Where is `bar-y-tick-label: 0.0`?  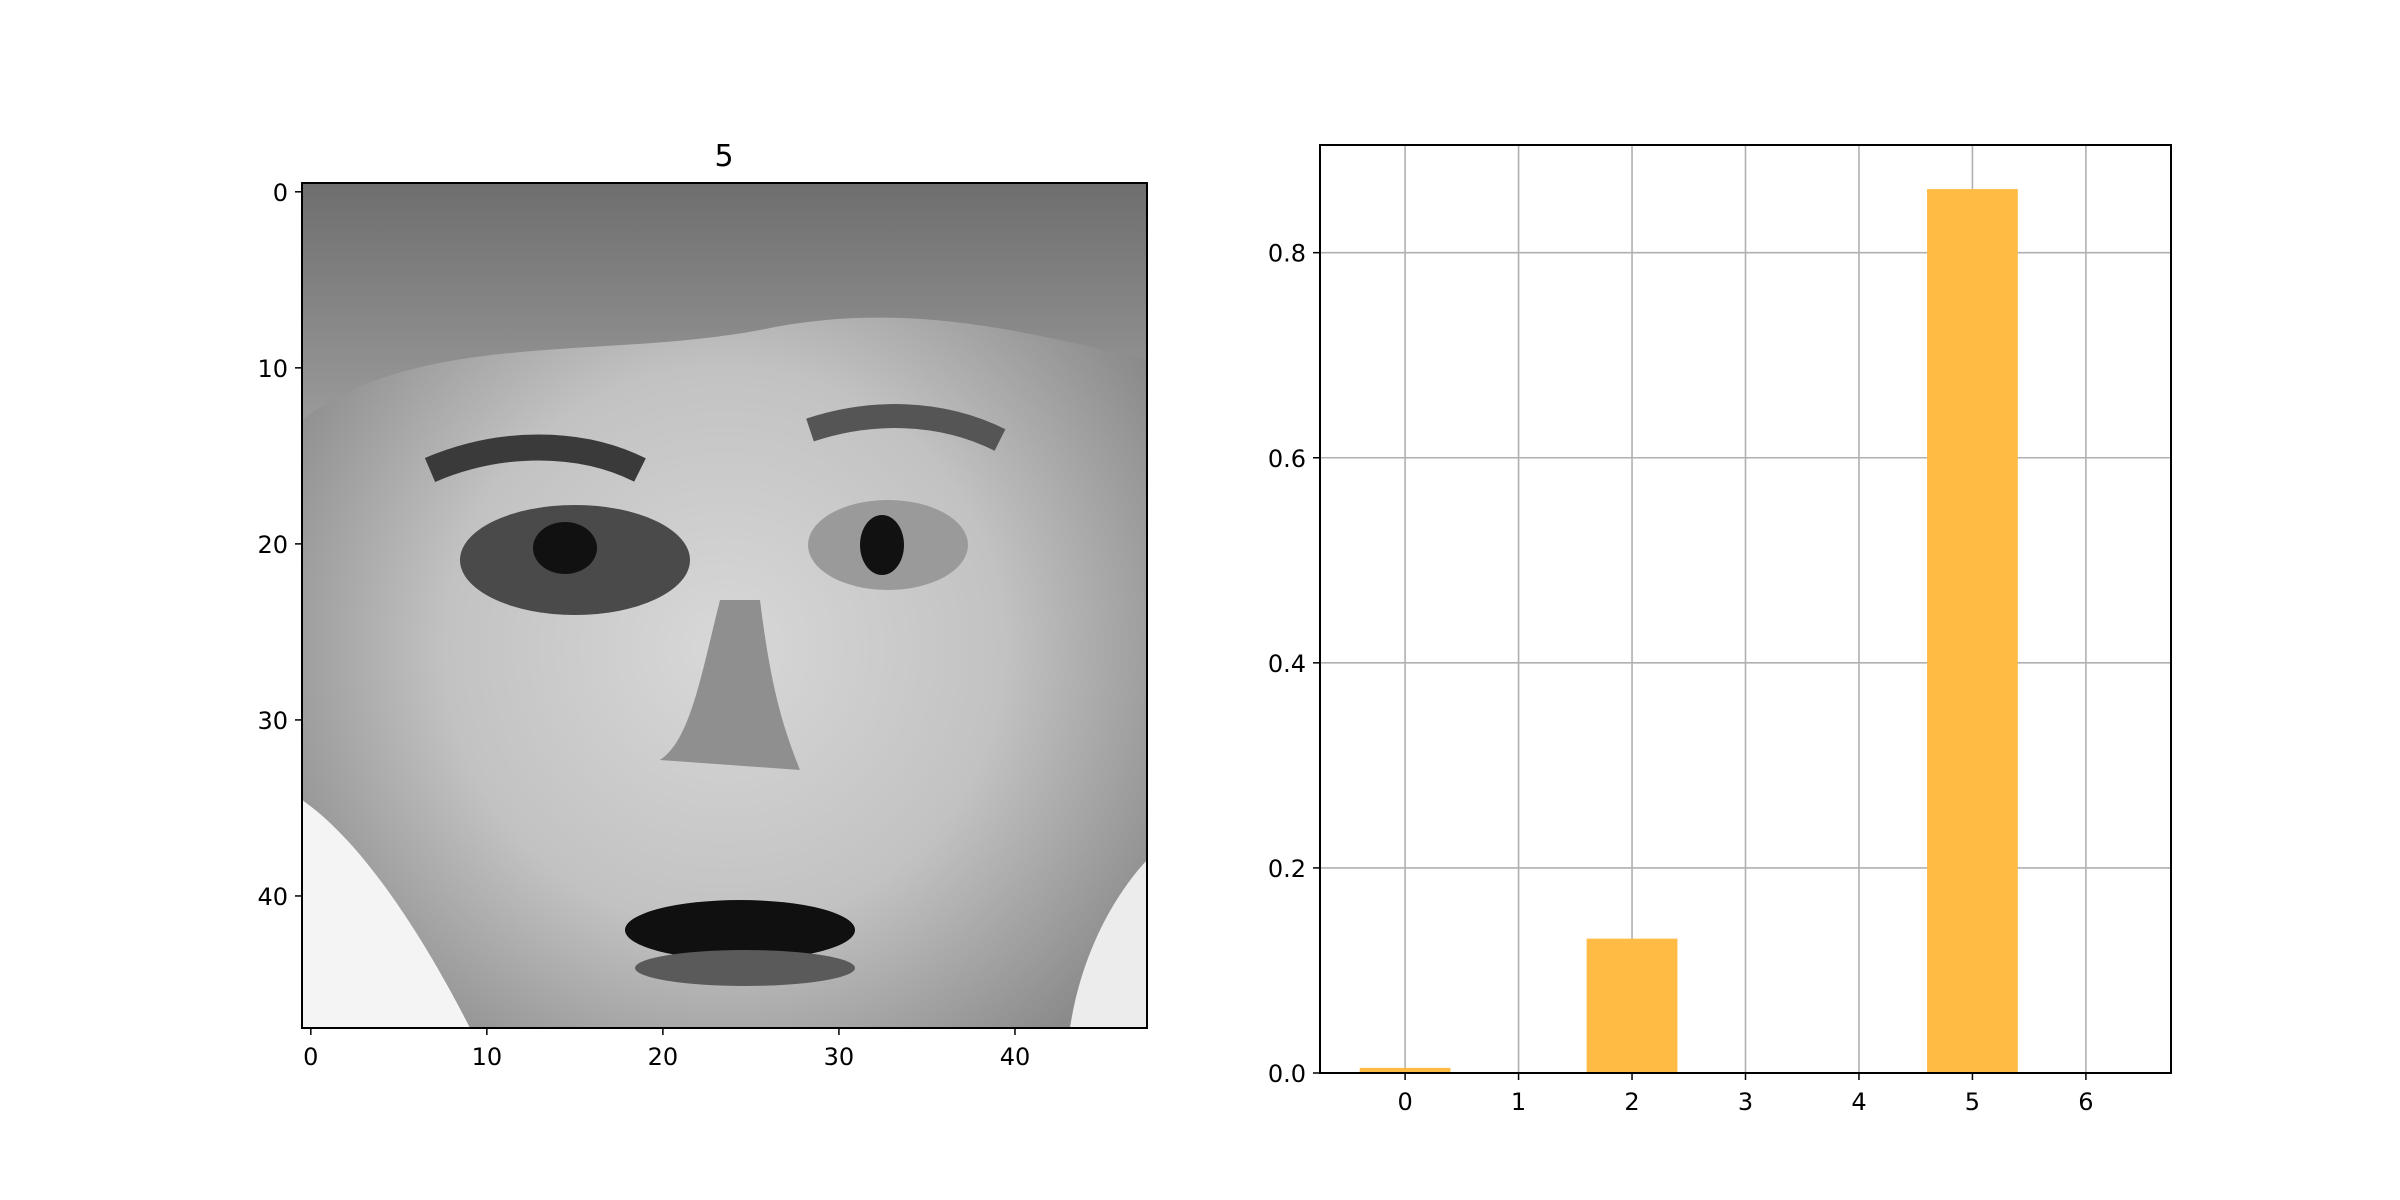
bar-y-tick-label: 0.0 is located at coordinates (1287, 1074).